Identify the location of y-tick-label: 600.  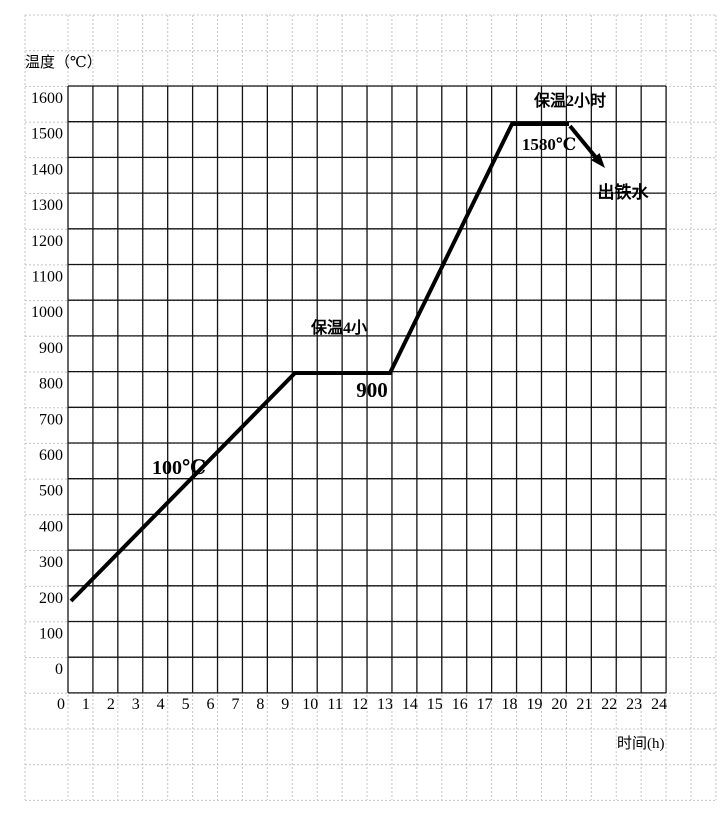
(51, 455).